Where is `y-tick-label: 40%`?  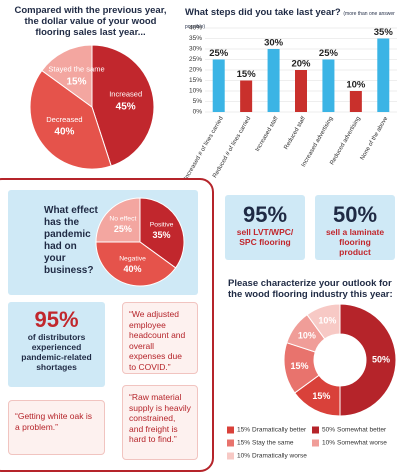 y-tick-label: 40% is located at coordinates (195, 28).